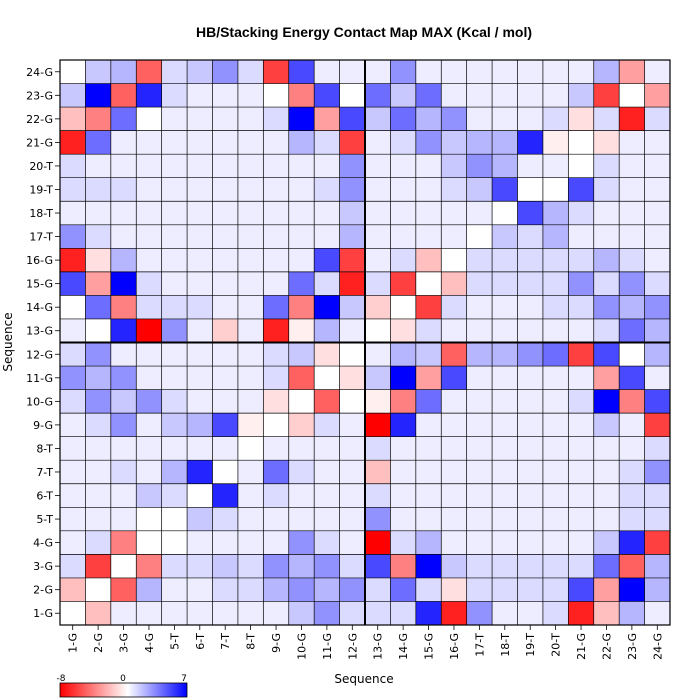  What do you see at coordinates (556, 645) in the screenshot?
I see `x-tick-label: 20-T` at bounding box center [556, 645].